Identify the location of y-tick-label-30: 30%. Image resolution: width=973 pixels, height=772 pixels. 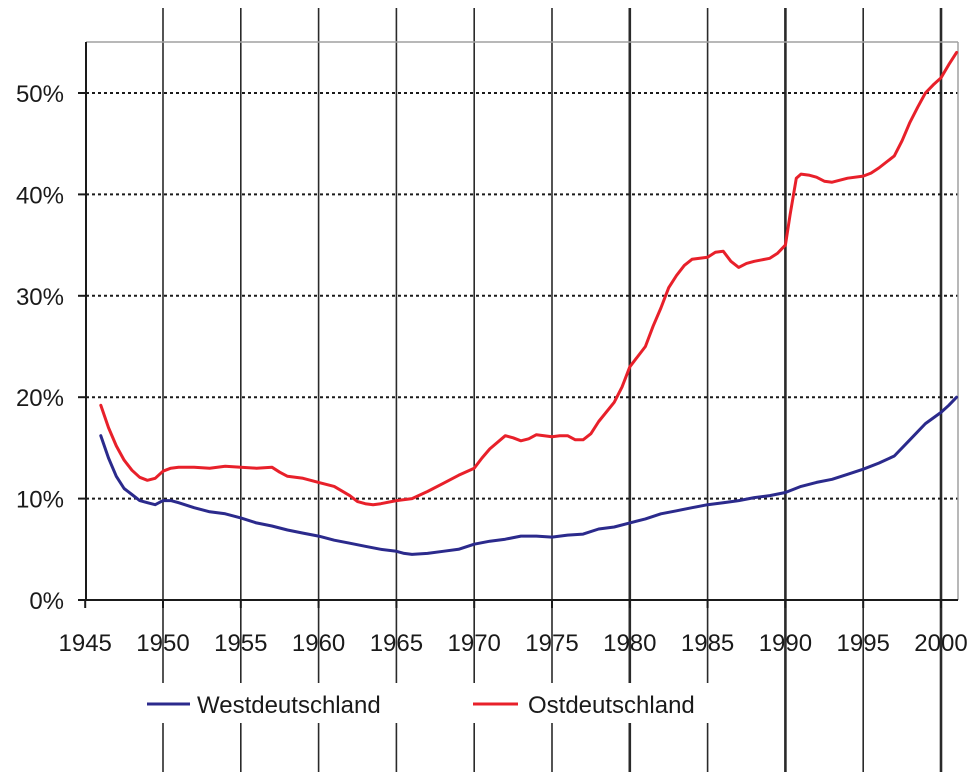
(40, 297).